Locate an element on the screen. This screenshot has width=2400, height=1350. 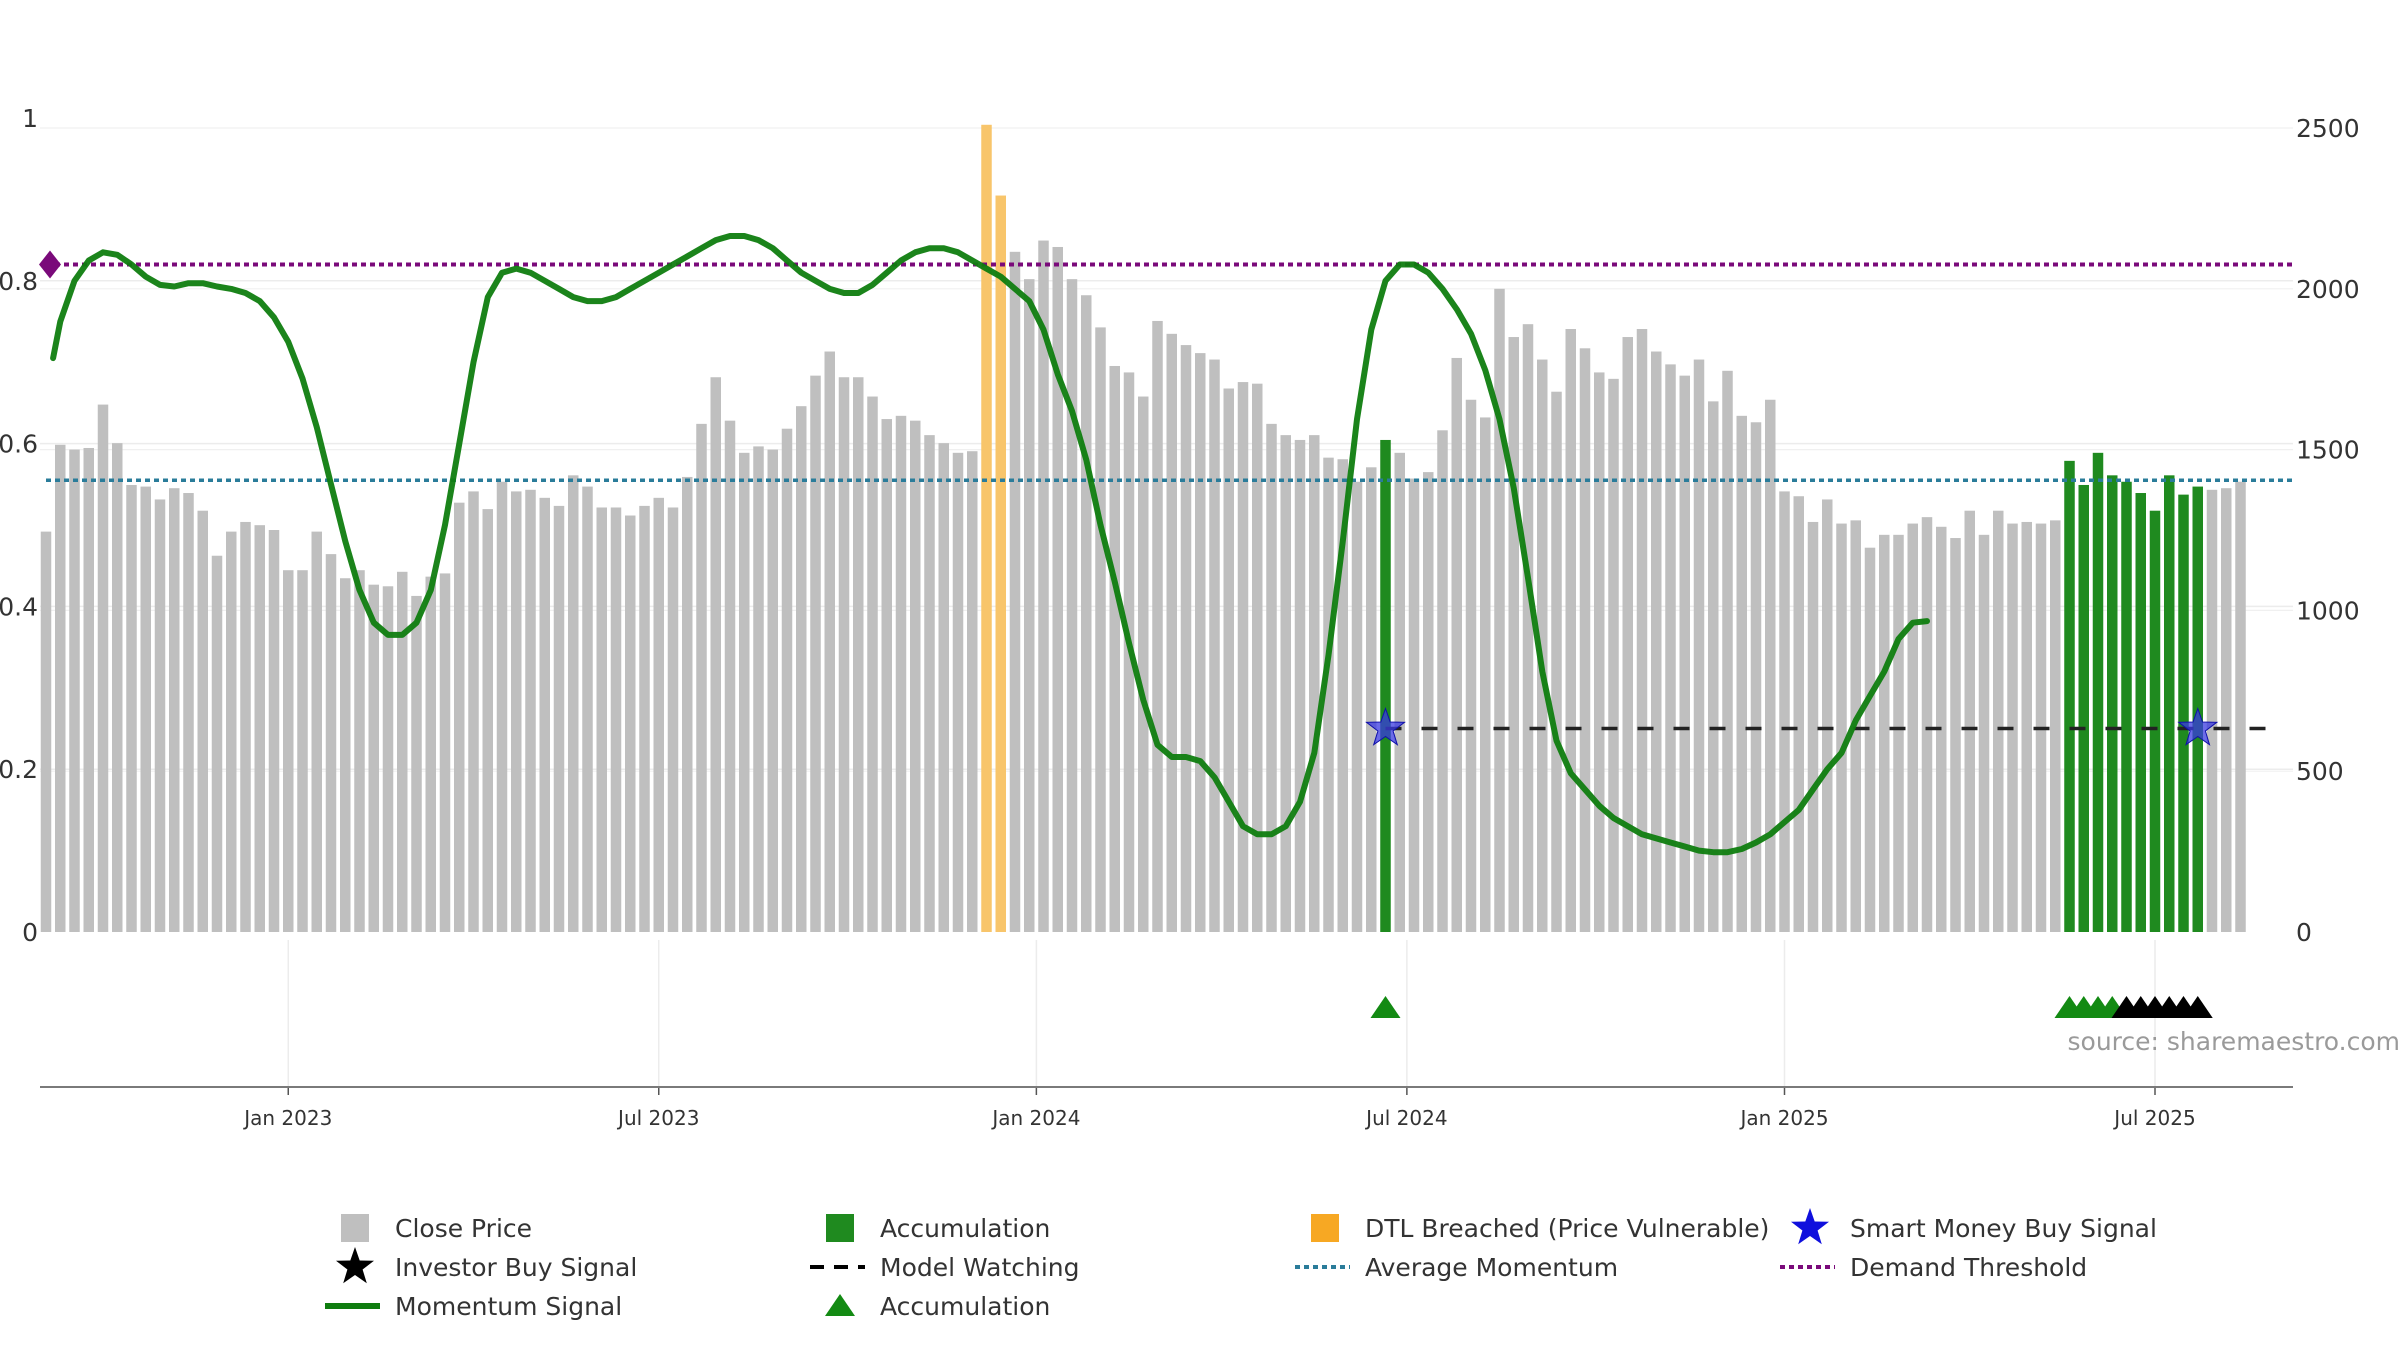
demand-threshold-marker is located at coordinates (50, 264).